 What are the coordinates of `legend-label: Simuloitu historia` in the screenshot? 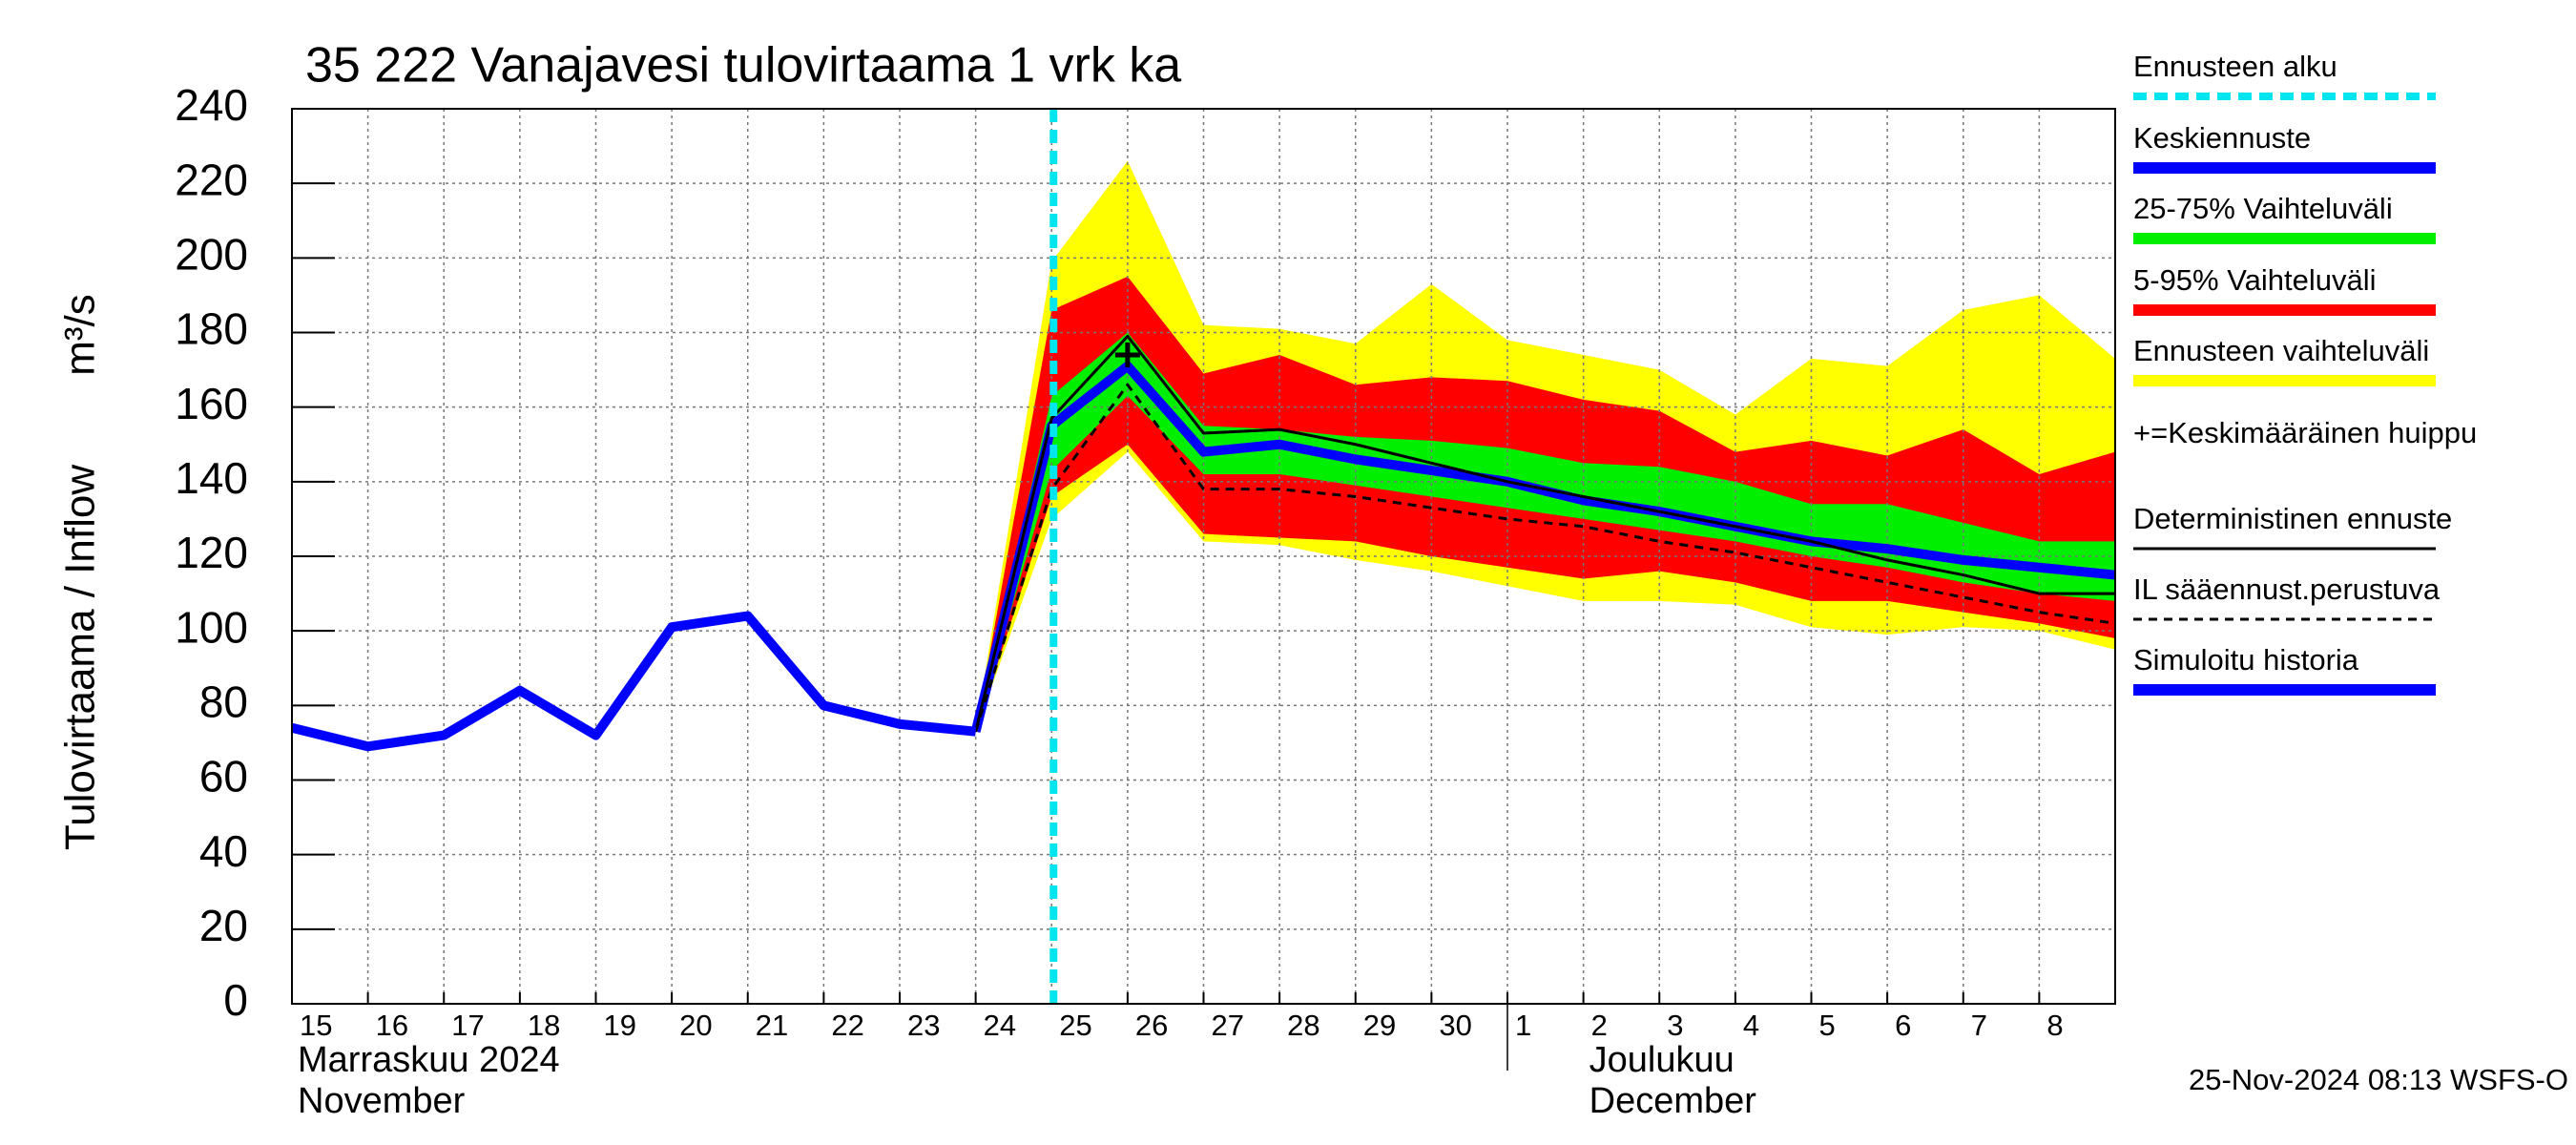 It's located at (2246, 660).